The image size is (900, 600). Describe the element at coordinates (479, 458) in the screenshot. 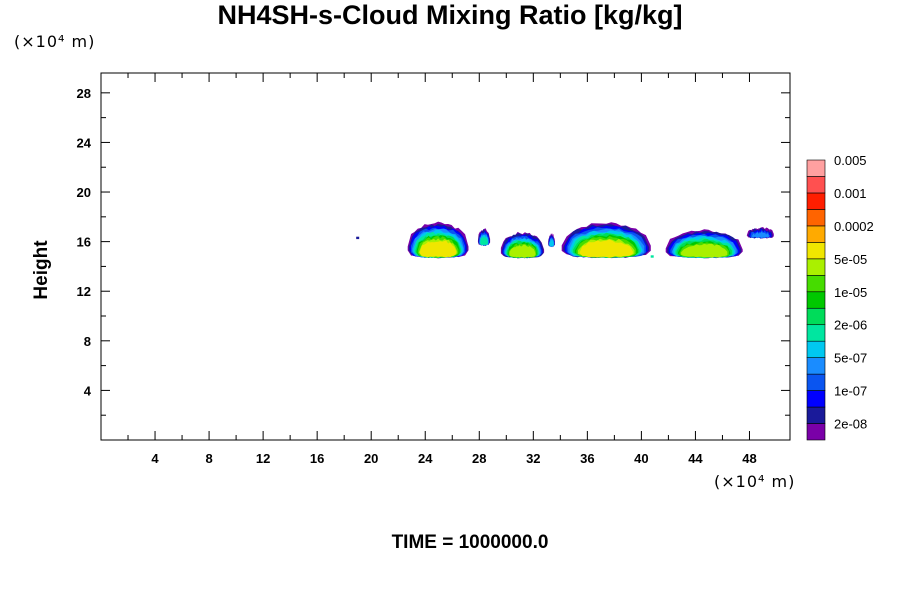

I see `x-tick-label: 28` at that location.